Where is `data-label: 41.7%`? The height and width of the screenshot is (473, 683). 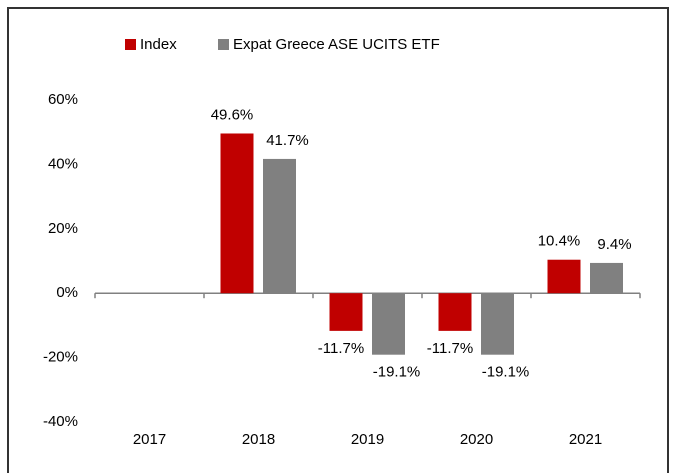
data-label: 41.7% is located at coordinates (287, 140).